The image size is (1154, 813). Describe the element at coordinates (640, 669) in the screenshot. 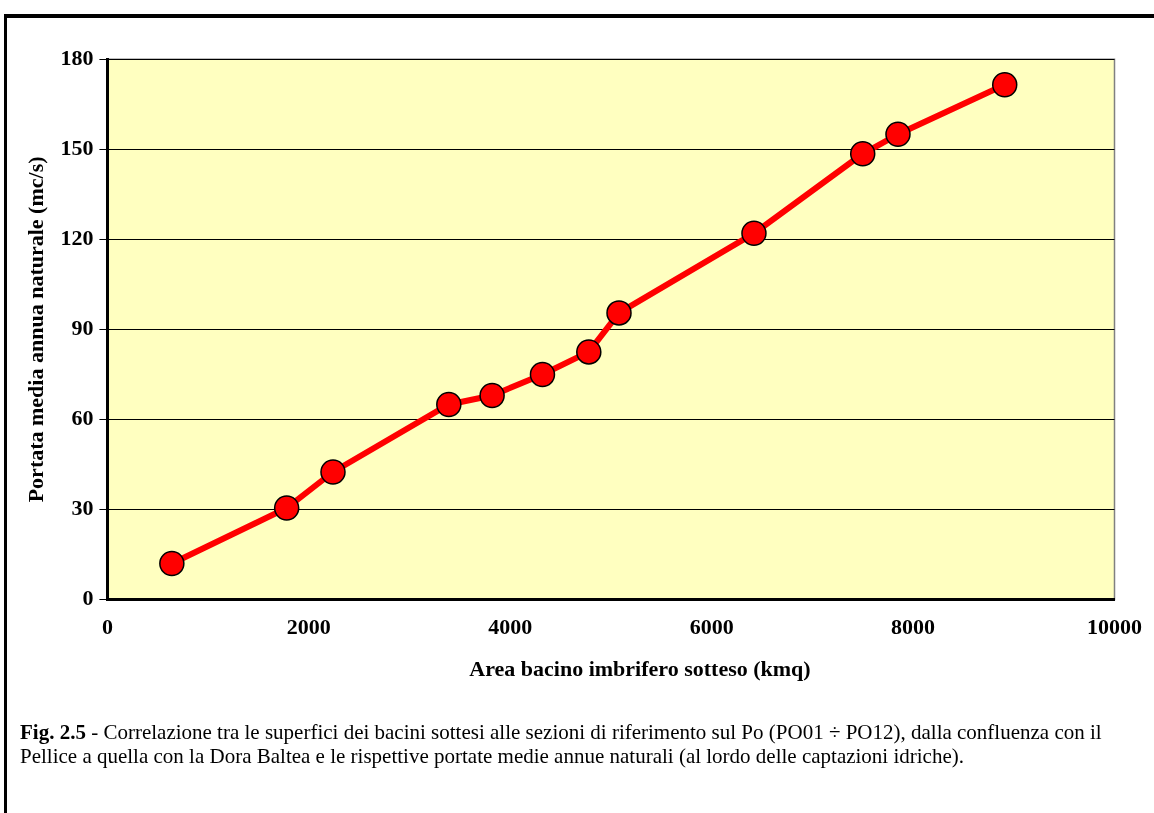

I see `x-axis-title: Area bacino imbrifero sotteso (kmq)` at that location.